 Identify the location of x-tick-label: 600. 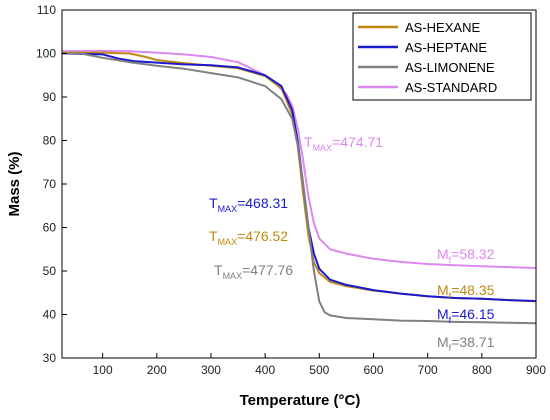
(373, 370).